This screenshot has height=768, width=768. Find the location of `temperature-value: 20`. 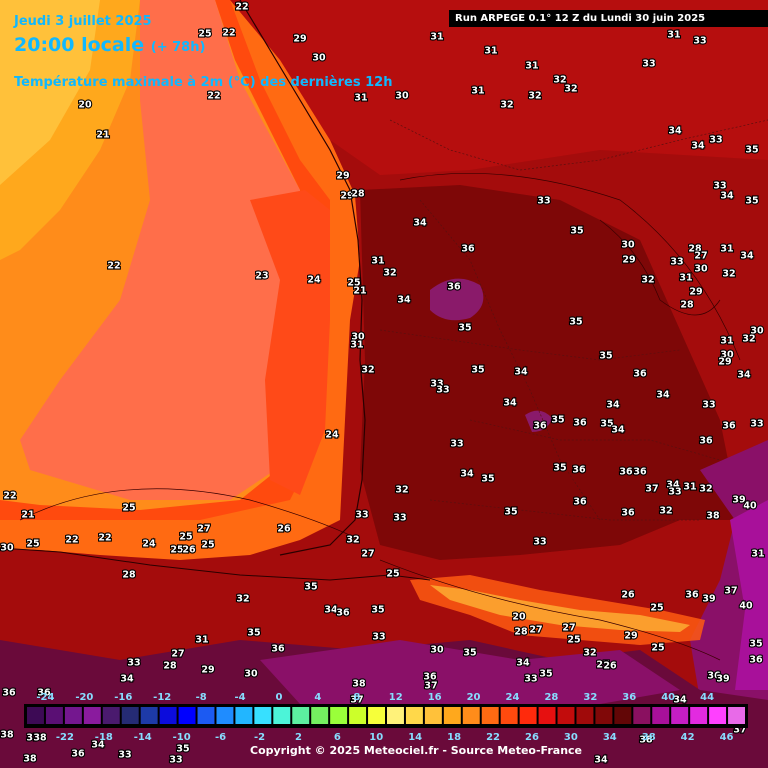

temperature-value: 20 is located at coordinates (85, 105).